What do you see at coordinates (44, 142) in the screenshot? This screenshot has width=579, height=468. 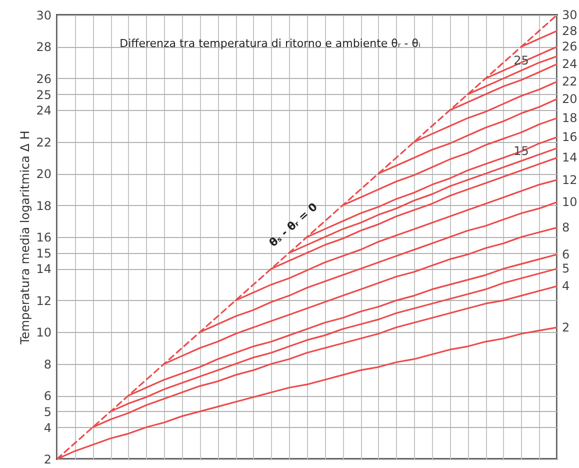 I see `y-tick-label: 22` at bounding box center [44, 142].